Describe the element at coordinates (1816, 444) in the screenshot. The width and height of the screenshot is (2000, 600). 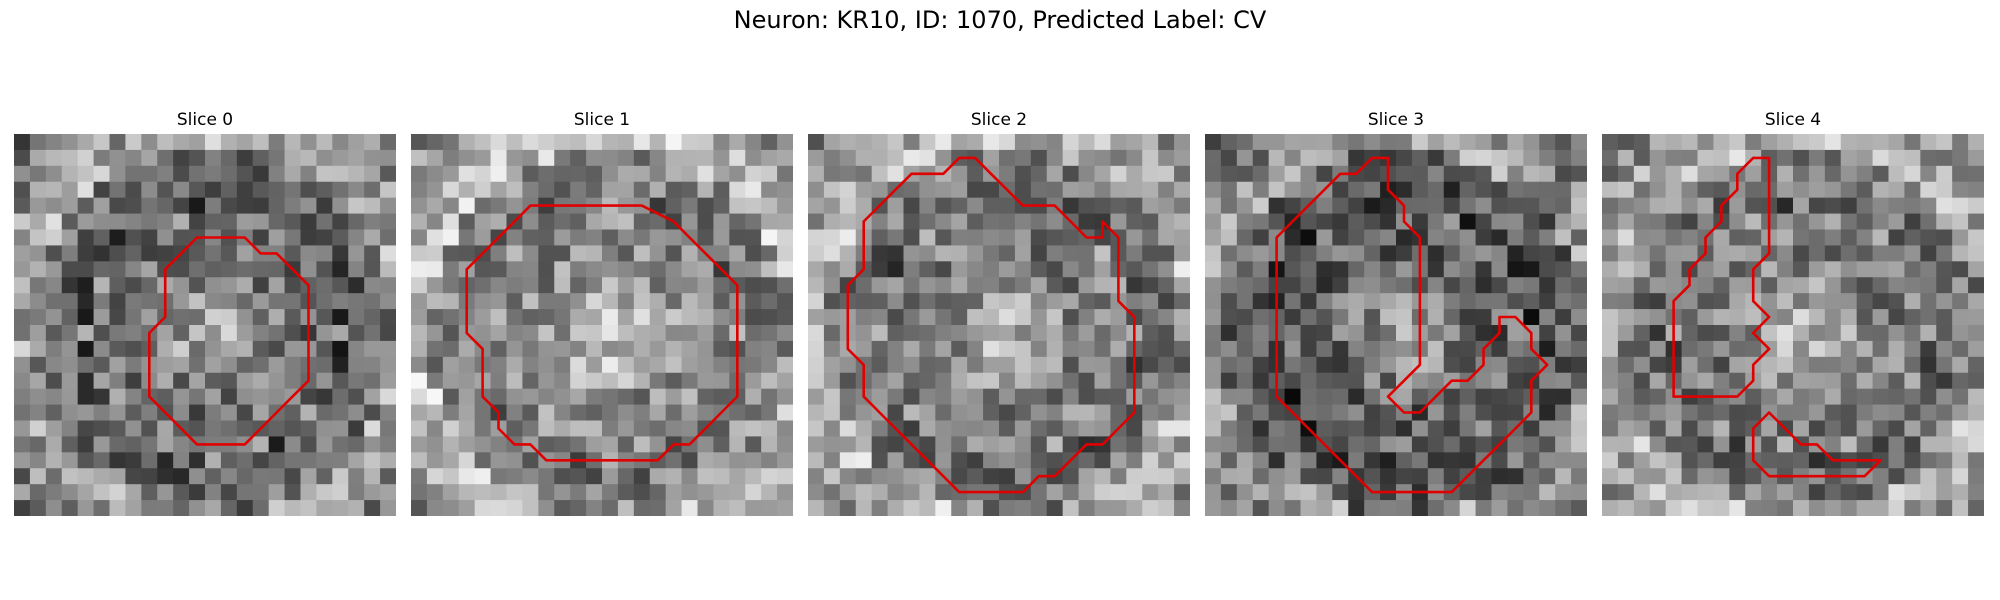
I see `segmentation-contour-secondary` at that location.